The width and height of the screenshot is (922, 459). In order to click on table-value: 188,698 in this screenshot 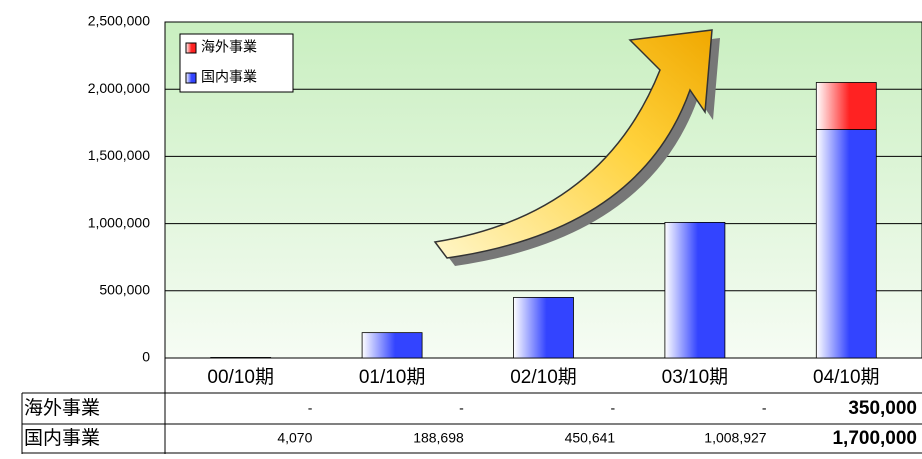, I will do `click(438, 438)`.